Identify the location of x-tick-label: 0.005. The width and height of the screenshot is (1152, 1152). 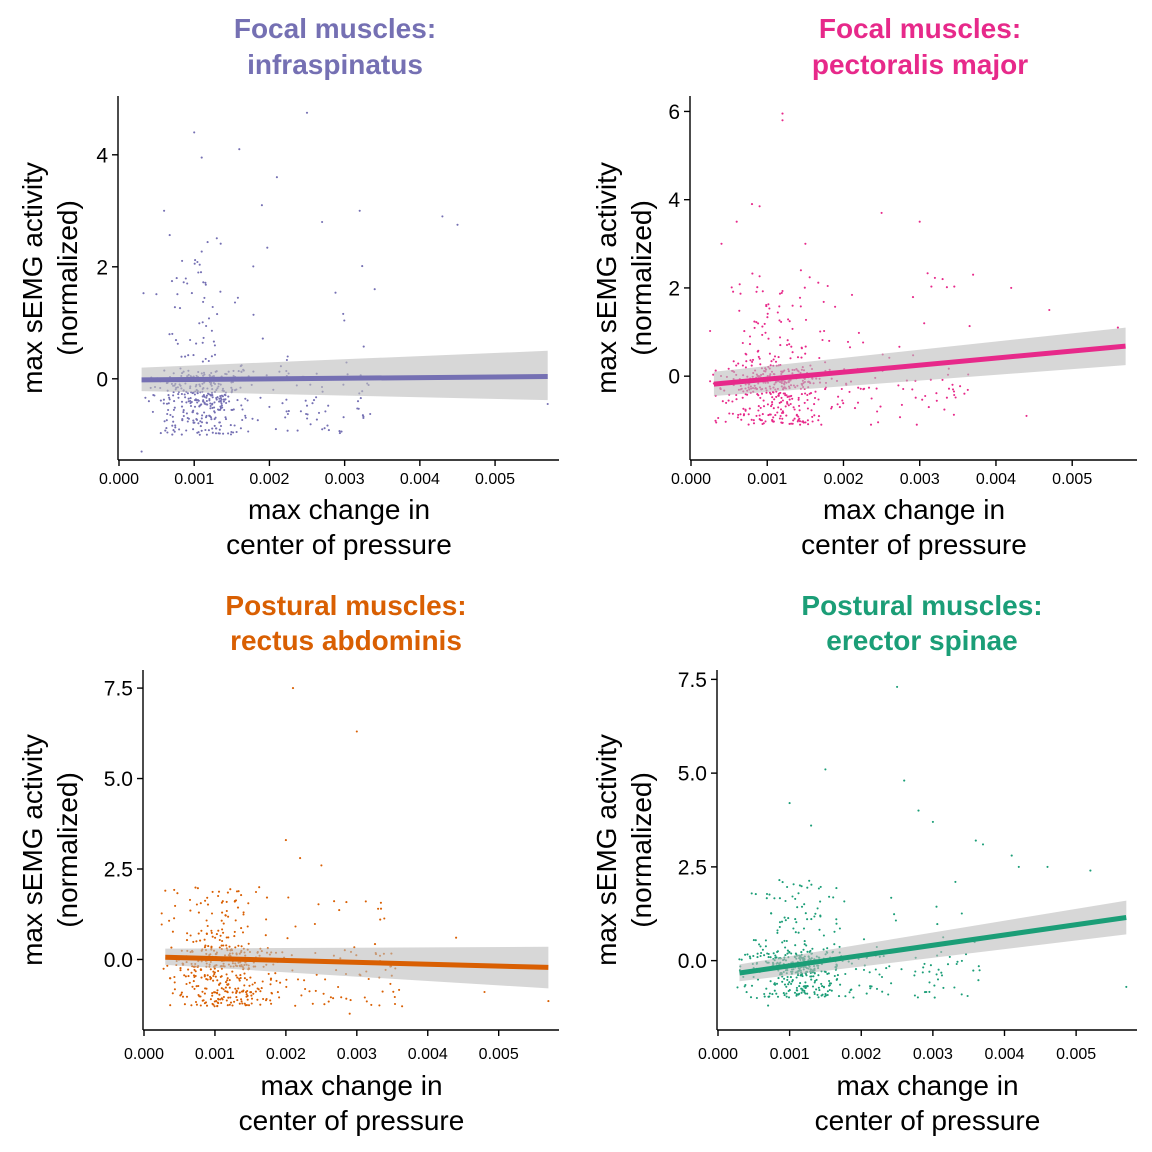
(1076, 1054).